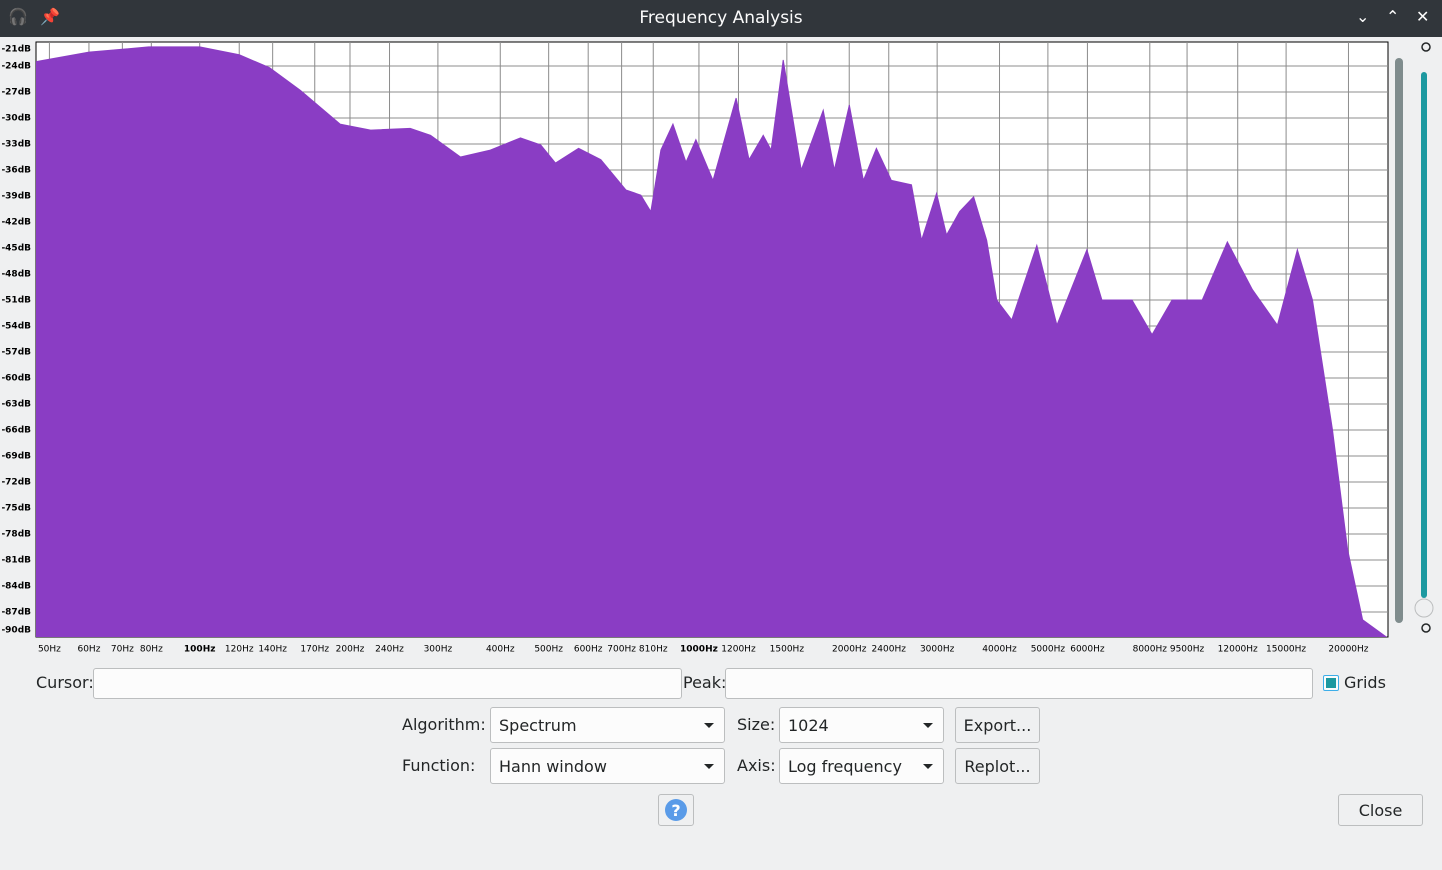 The image size is (1442, 870). I want to click on x-tick-label: 700Hz, so click(621, 650).